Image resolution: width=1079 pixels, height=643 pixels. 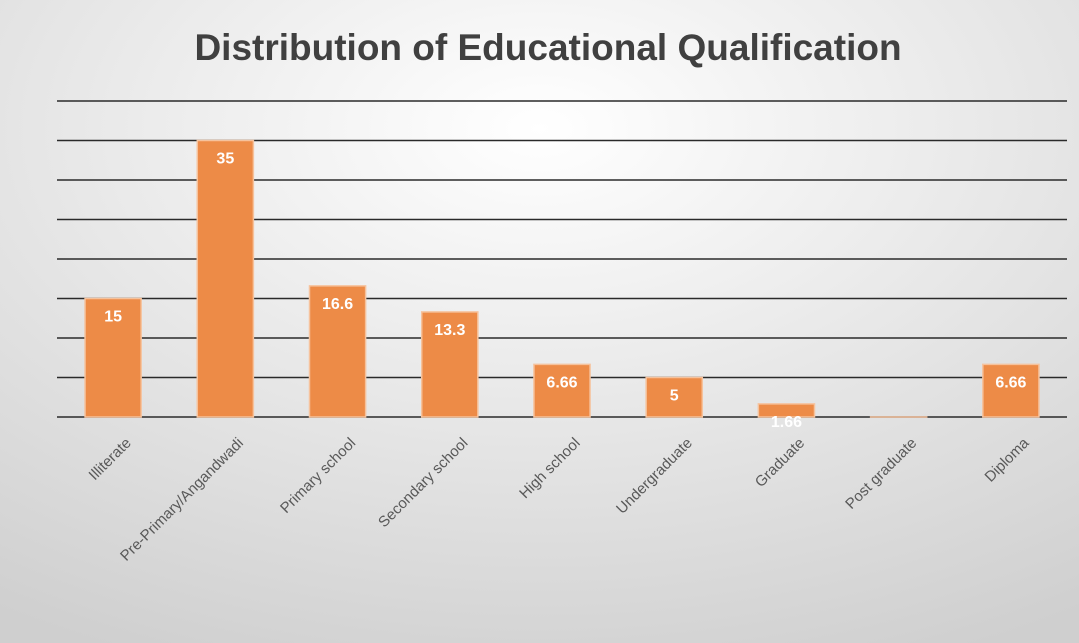 I want to click on data-label: 13.3, so click(x=449, y=330).